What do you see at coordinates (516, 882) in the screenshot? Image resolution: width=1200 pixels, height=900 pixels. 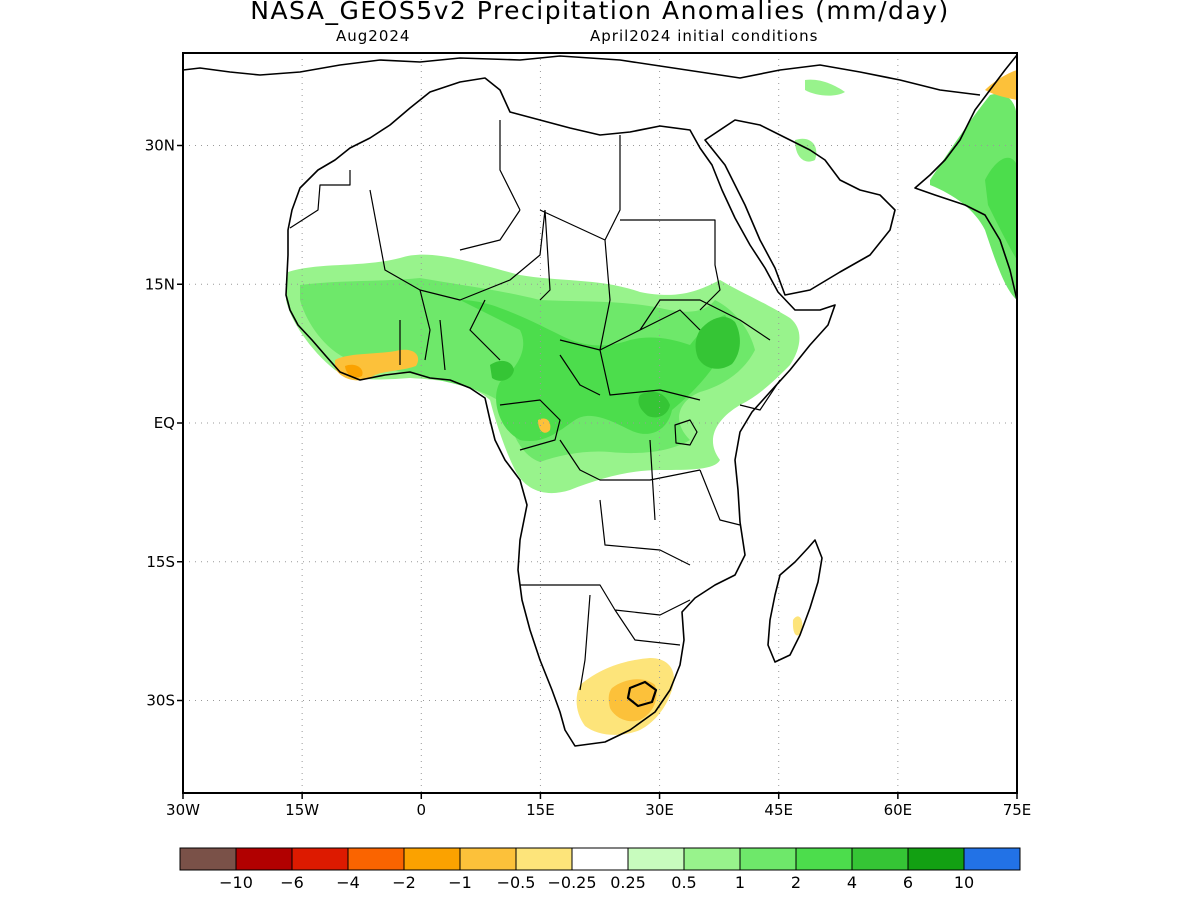 I see `colorbar-label: −0.5` at bounding box center [516, 882].